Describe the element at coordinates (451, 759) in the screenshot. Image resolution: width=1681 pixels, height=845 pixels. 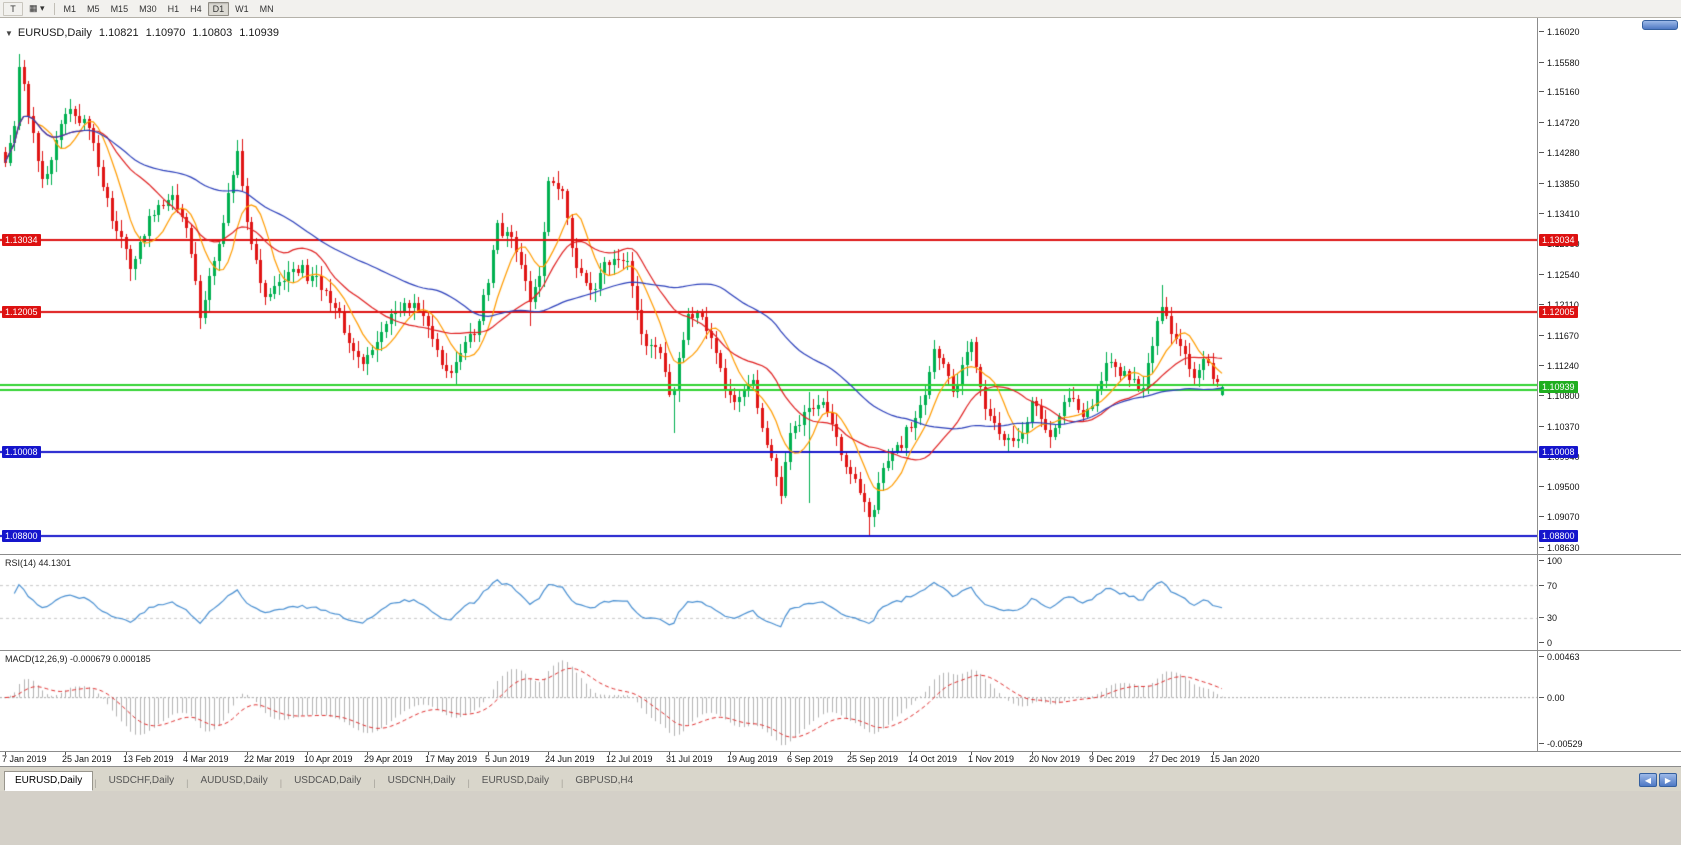
I see `date-label: 17 May 2019` at that location.